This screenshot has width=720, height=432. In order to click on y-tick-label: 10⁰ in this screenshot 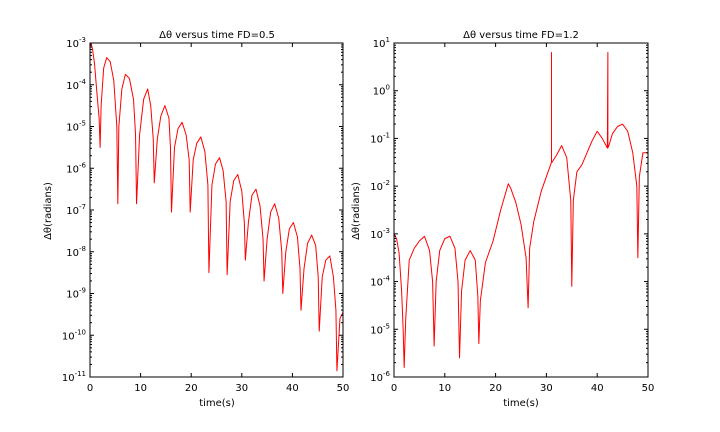, I will do `click(381, 91)`.